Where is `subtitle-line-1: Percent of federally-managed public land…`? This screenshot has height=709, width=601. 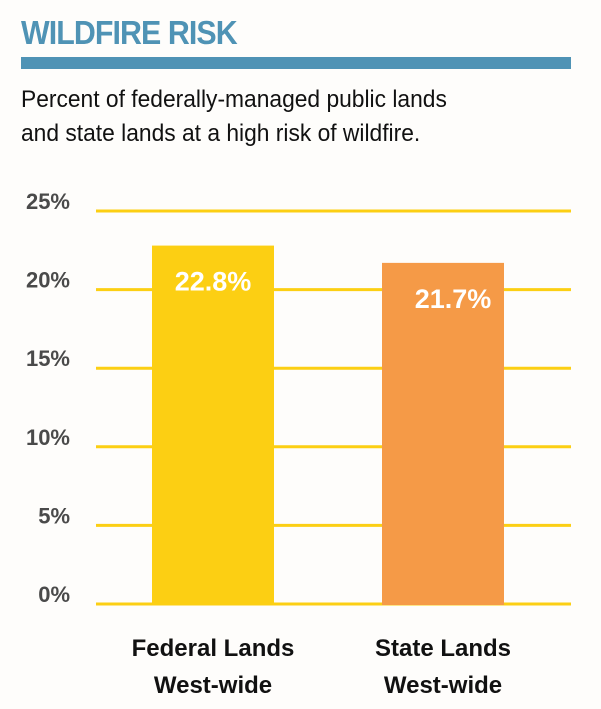
subtitle-line-1: Percent of federally-managed public land… is located at coordinates (234, 99).